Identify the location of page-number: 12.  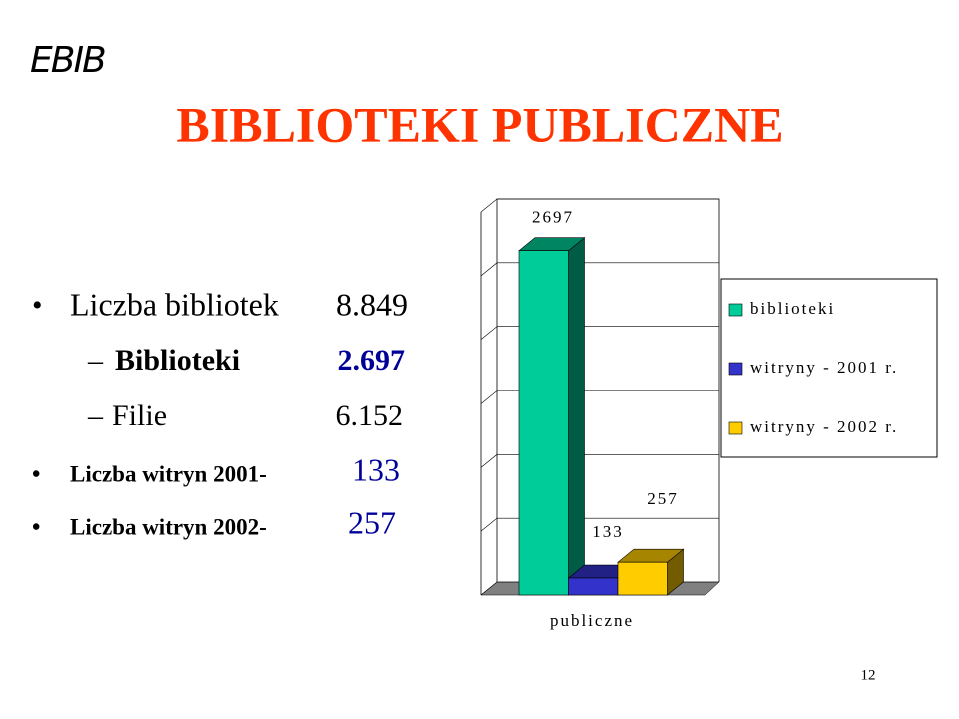
(868, 675).